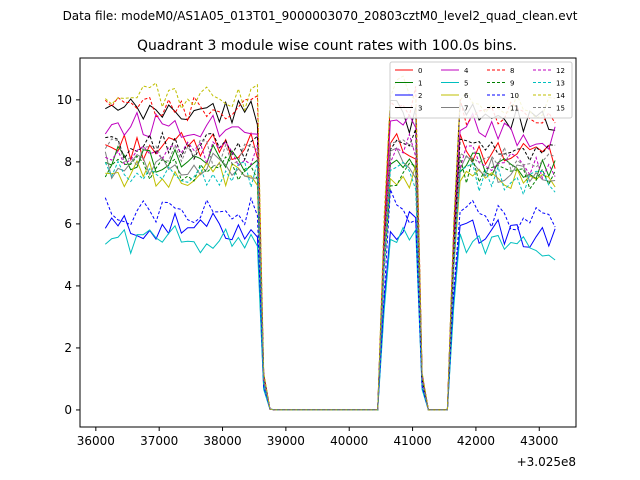 The image size is (640, 480). What do you see at coordinates (481, 90) in the screenshot?
I see `legend-box` at bounding box center [481, 90].